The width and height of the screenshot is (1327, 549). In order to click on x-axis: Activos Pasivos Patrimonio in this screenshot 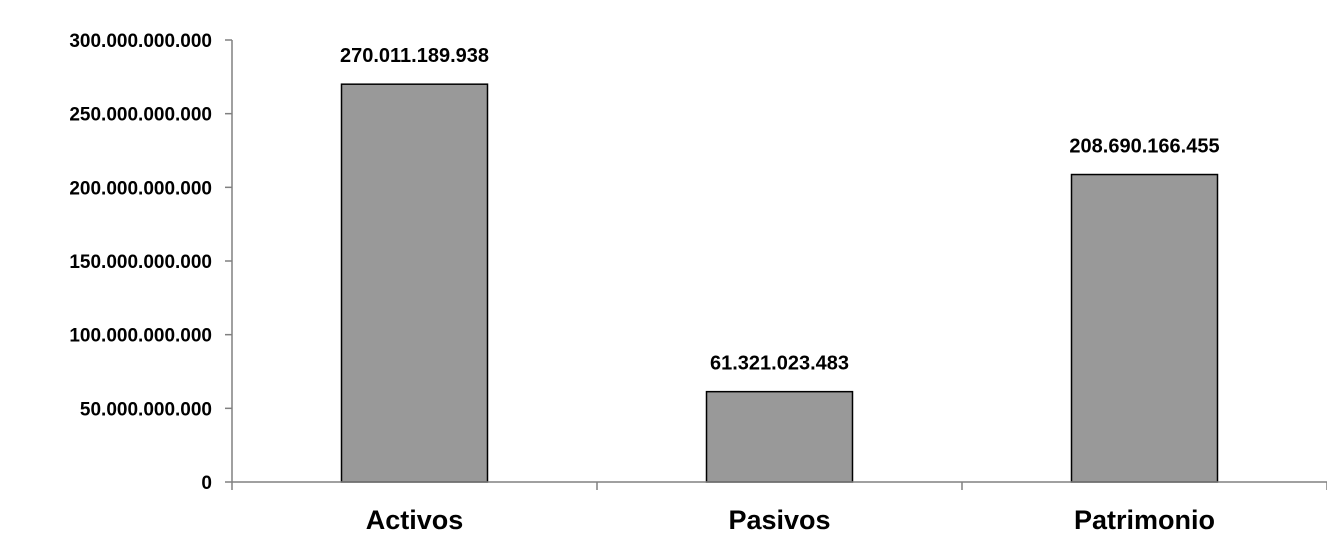, I will do `click(779, 508)`.